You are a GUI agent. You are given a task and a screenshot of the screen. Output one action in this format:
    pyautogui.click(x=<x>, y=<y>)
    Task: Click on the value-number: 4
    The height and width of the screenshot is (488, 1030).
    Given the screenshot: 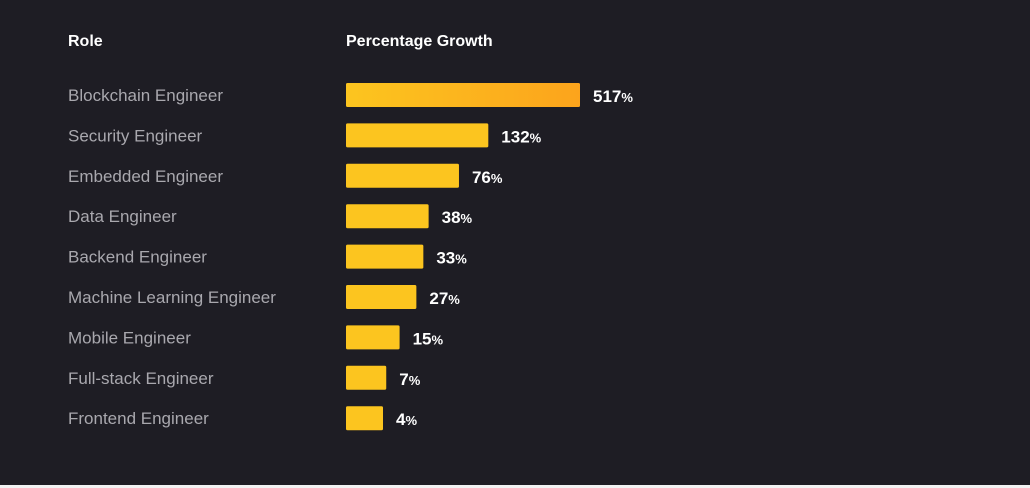 What is the action you would take?
    pyautogui.click(x=401, y=419)
    